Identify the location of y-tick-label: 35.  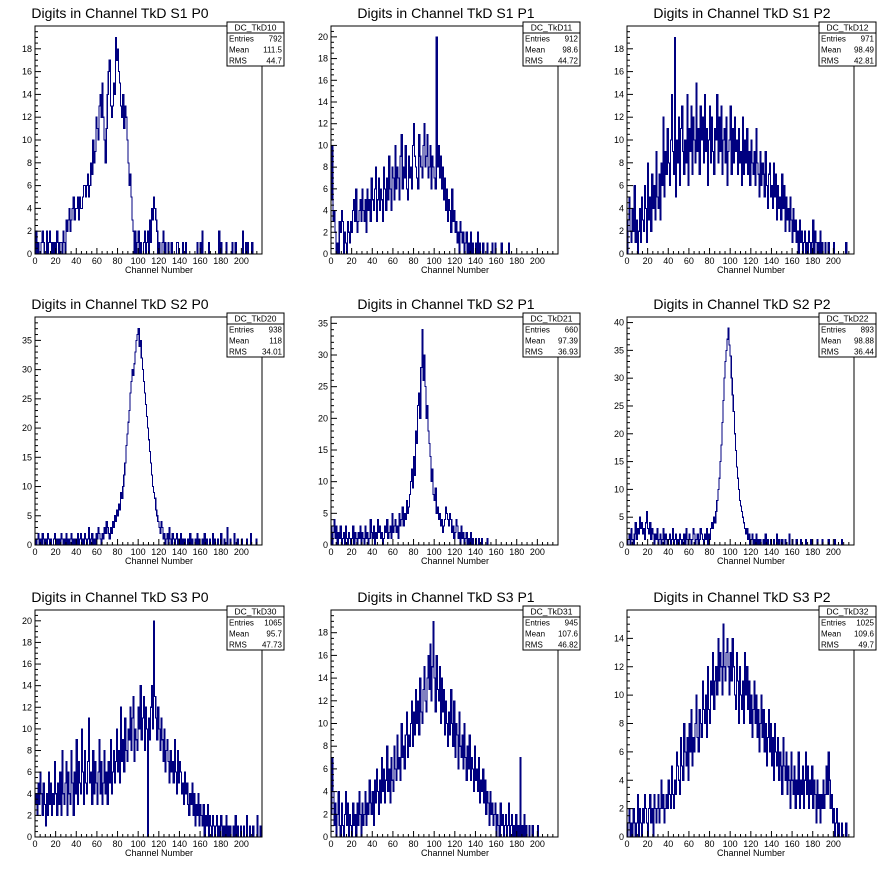
(27, 340).